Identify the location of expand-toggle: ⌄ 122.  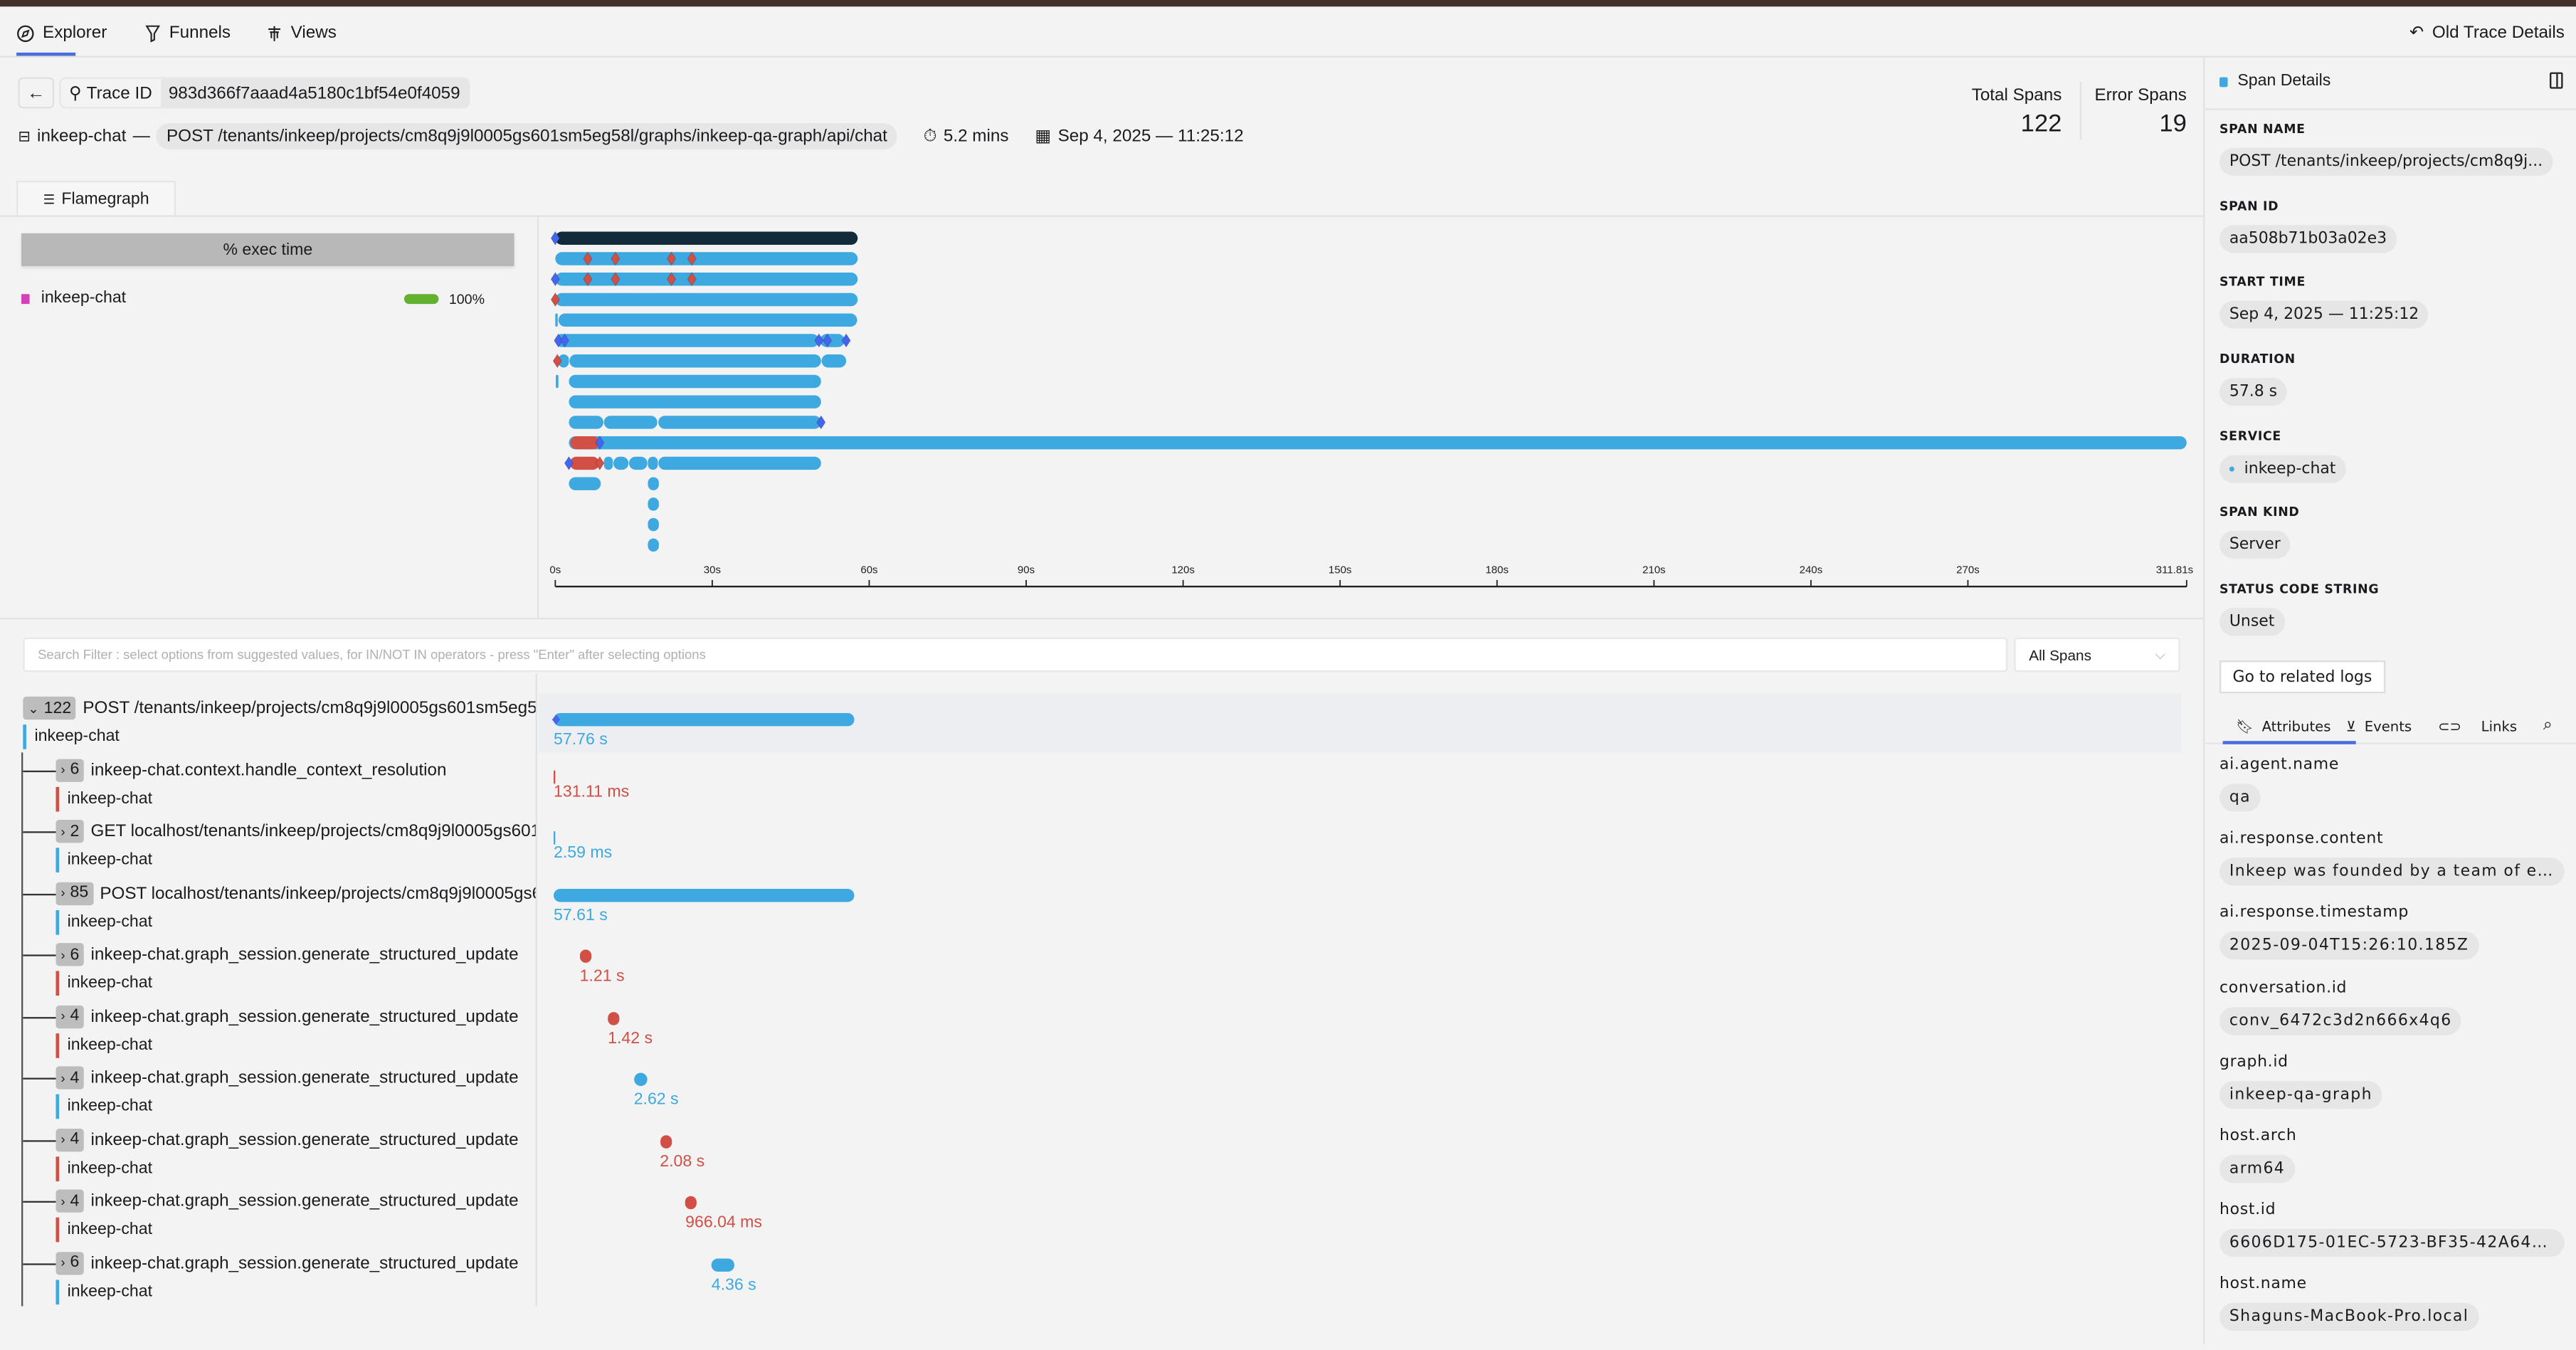
(50, 708).